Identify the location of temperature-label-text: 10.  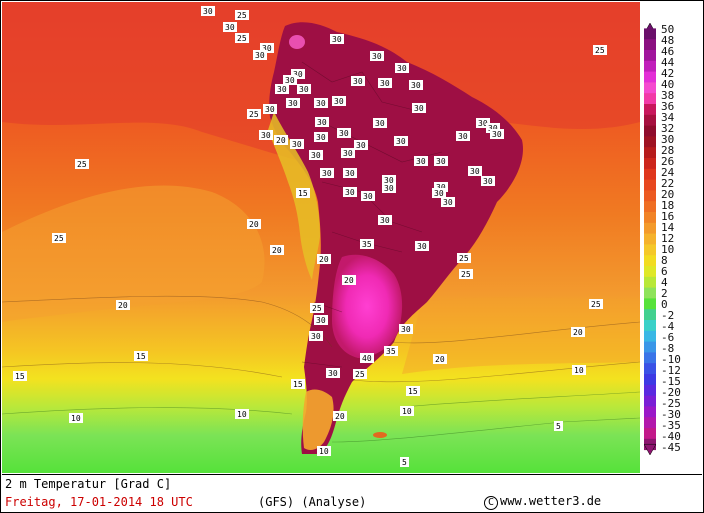
(242, 414).